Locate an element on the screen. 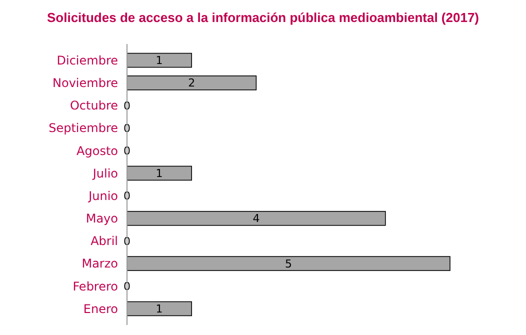  data-label: 4 is located at coordinates (256, 219).